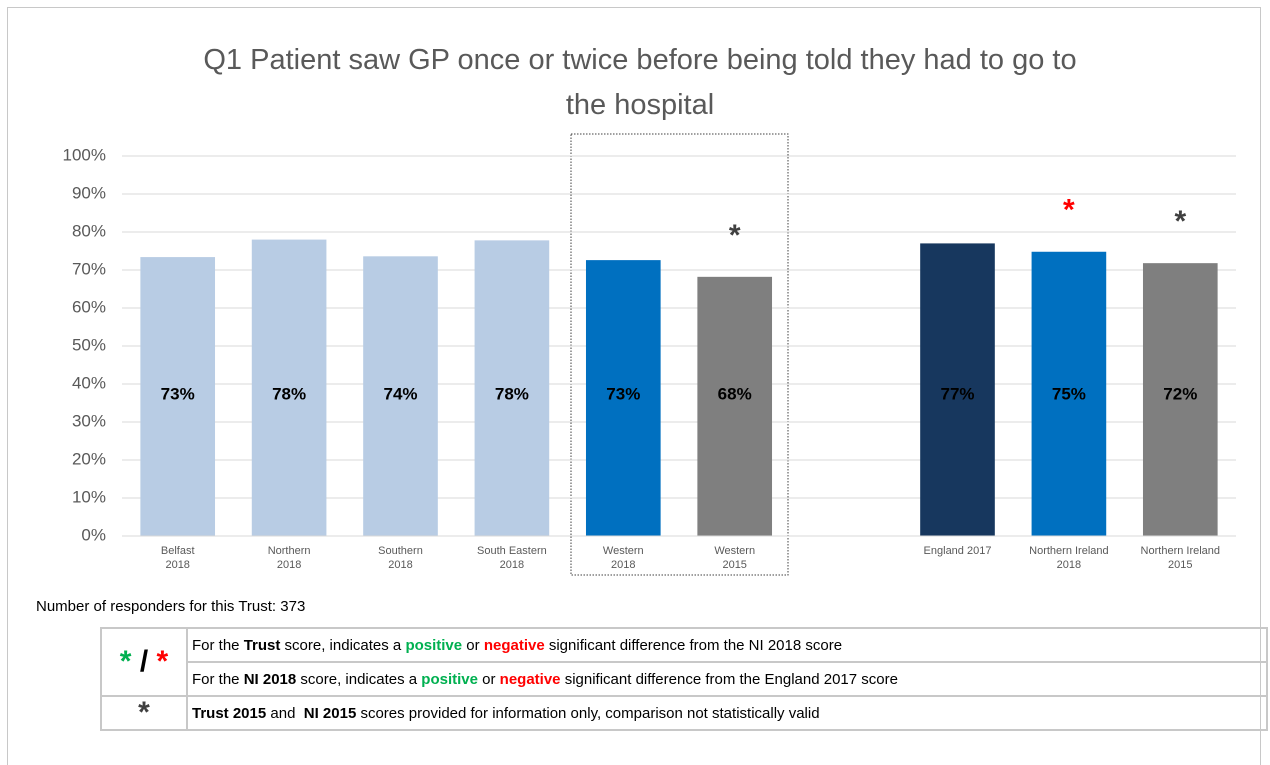  Describe the element at coordinates (178, 551) in the screenshot. I see `x-tick-label: Belfast` at that location.